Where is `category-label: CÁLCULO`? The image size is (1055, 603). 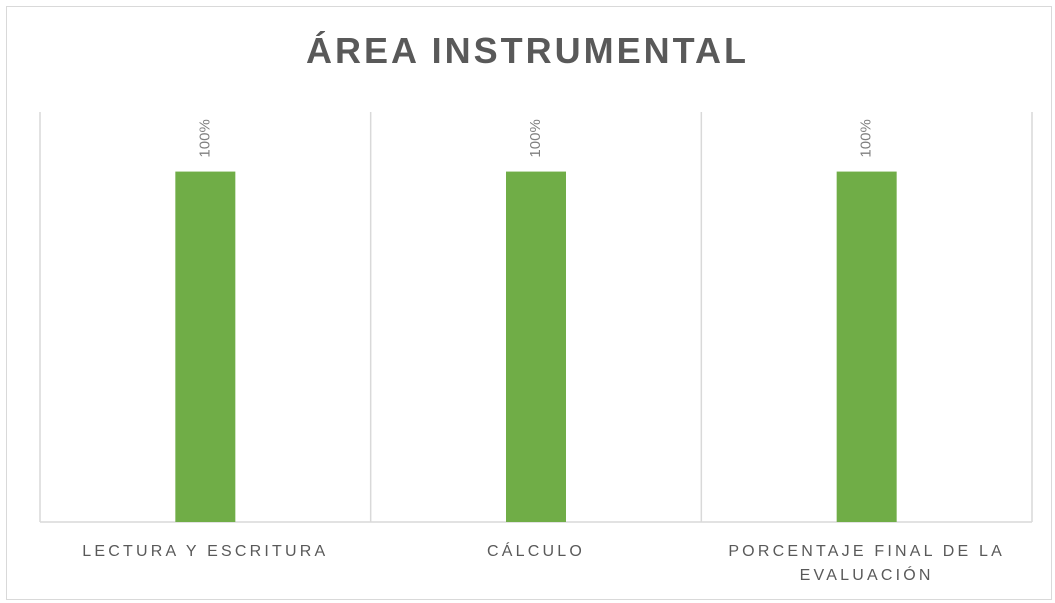
category-label: CÁLCULO is located at coordinates (535, 551).